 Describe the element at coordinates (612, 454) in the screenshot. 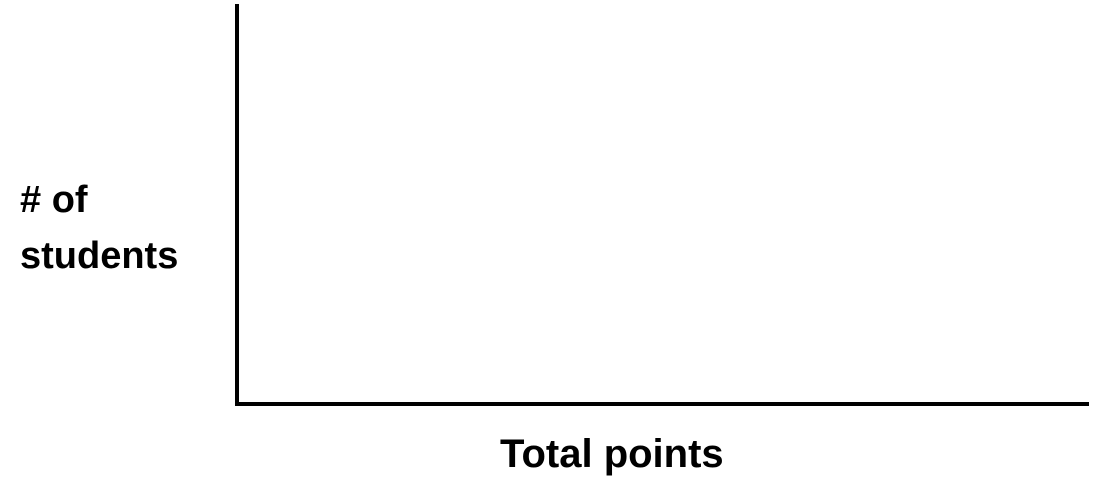

I see `x-axis-label: Total points` at that location.